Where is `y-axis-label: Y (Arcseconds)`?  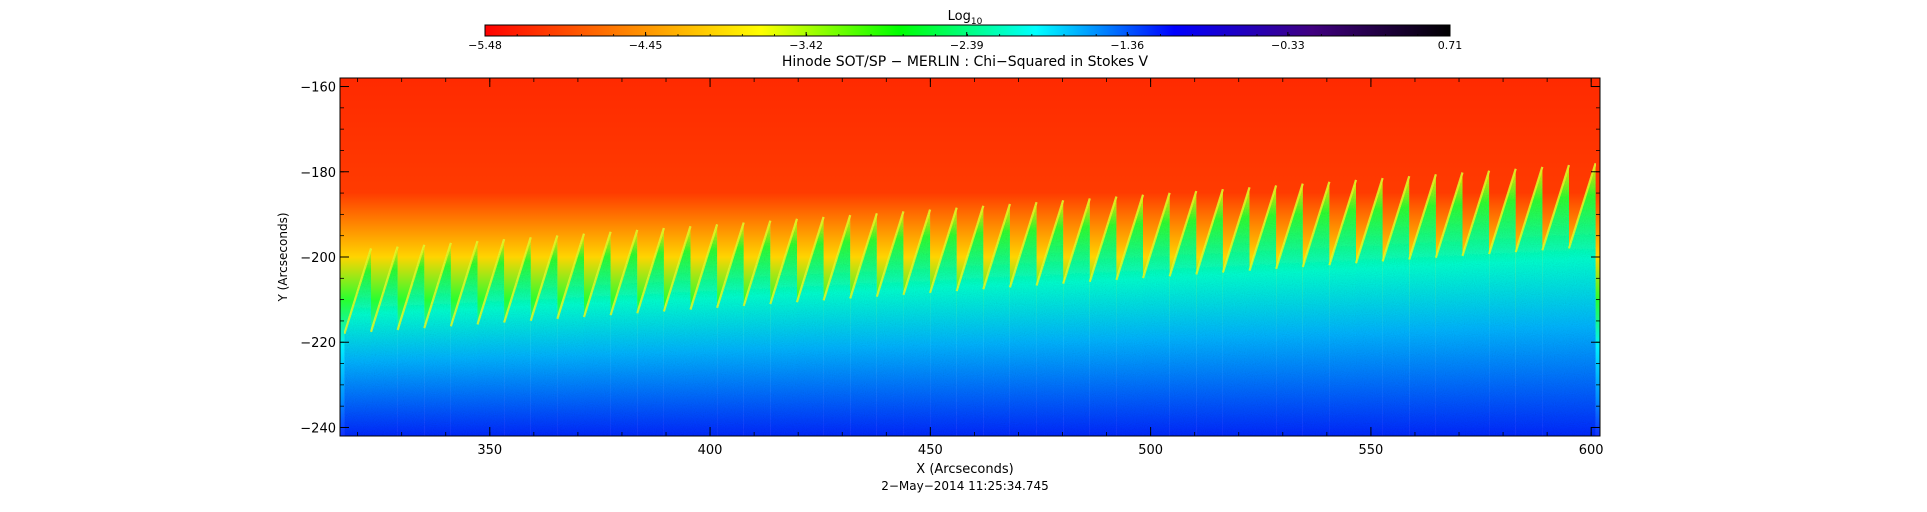 y-axis-label: Y (Arcseconds) is located at coordinates (283, 257).